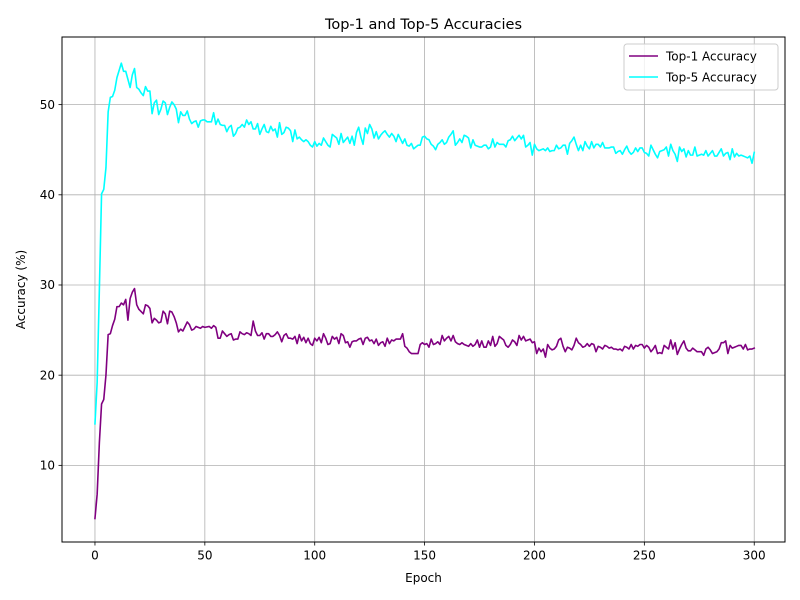 This screenshot has height=600, width=800. I want to click on x-axis-label: Epoch, so click(423, 578).